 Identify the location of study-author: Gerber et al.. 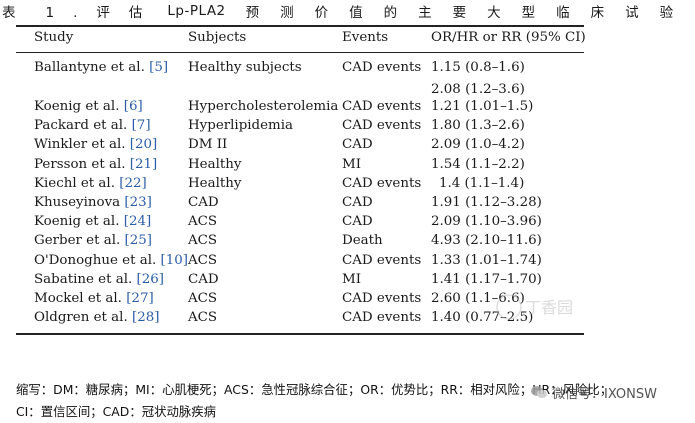
(77, 240).